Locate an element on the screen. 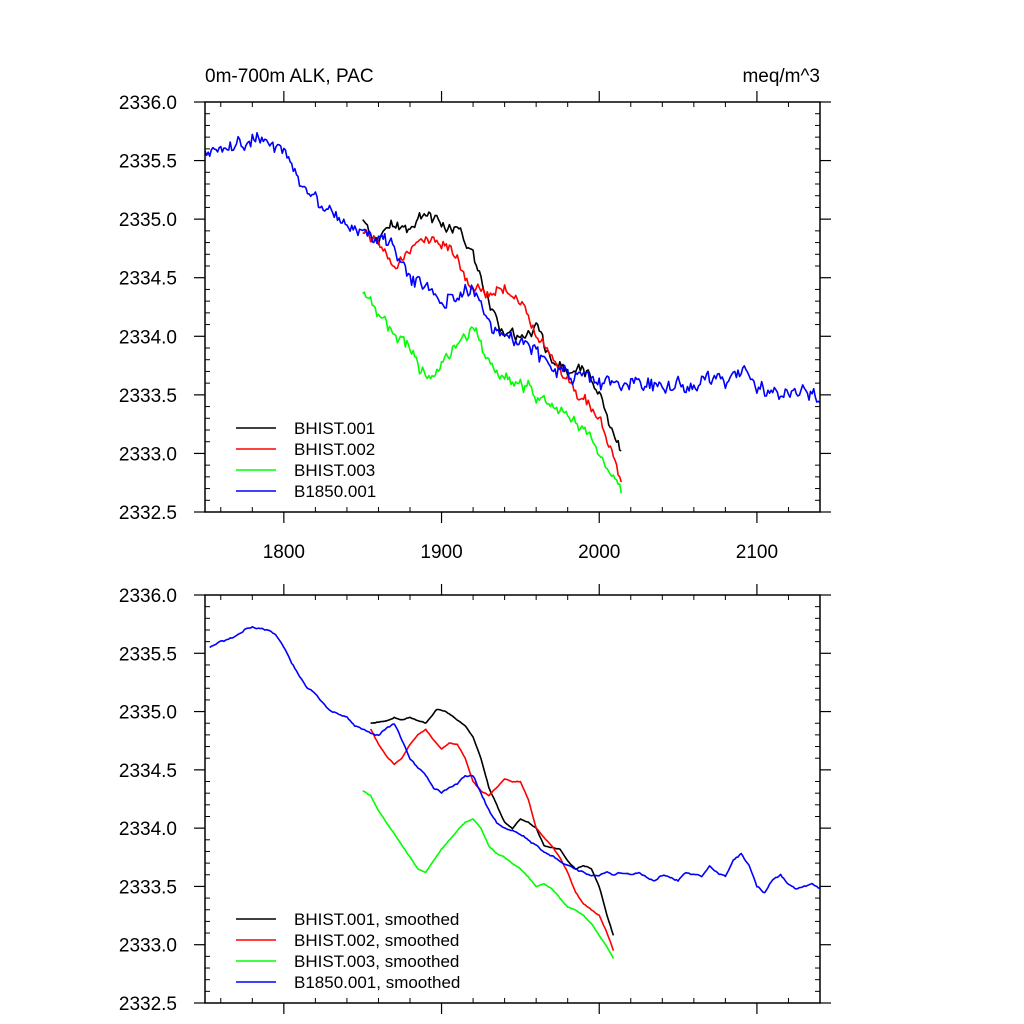 The width and height of the screenshot is (1024, 1024). series-line-bhist-002-smoothed is located at coordinates (492, 839).